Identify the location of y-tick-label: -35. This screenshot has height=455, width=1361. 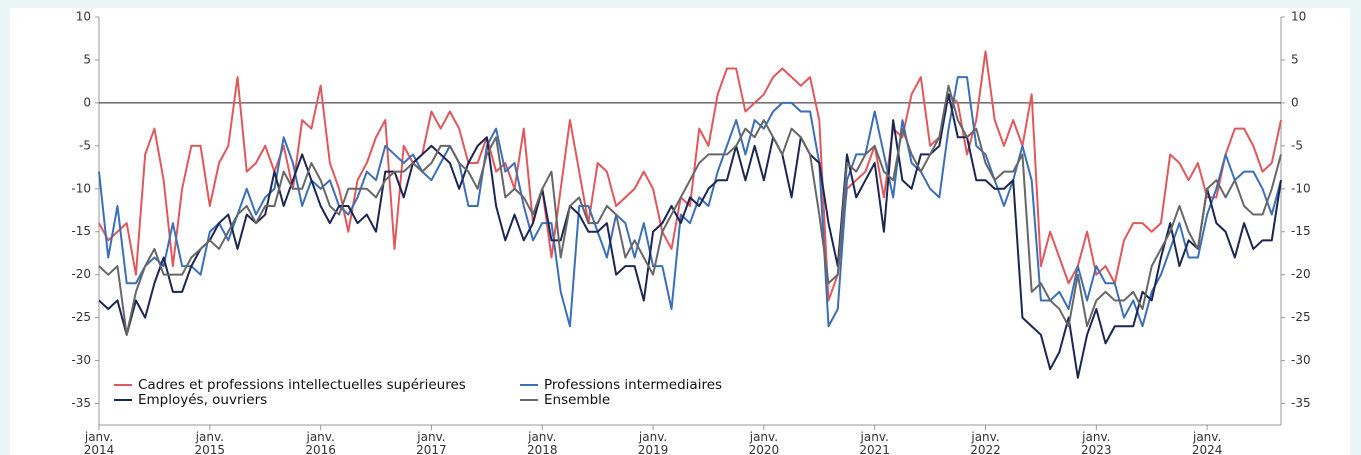
(81, 403).